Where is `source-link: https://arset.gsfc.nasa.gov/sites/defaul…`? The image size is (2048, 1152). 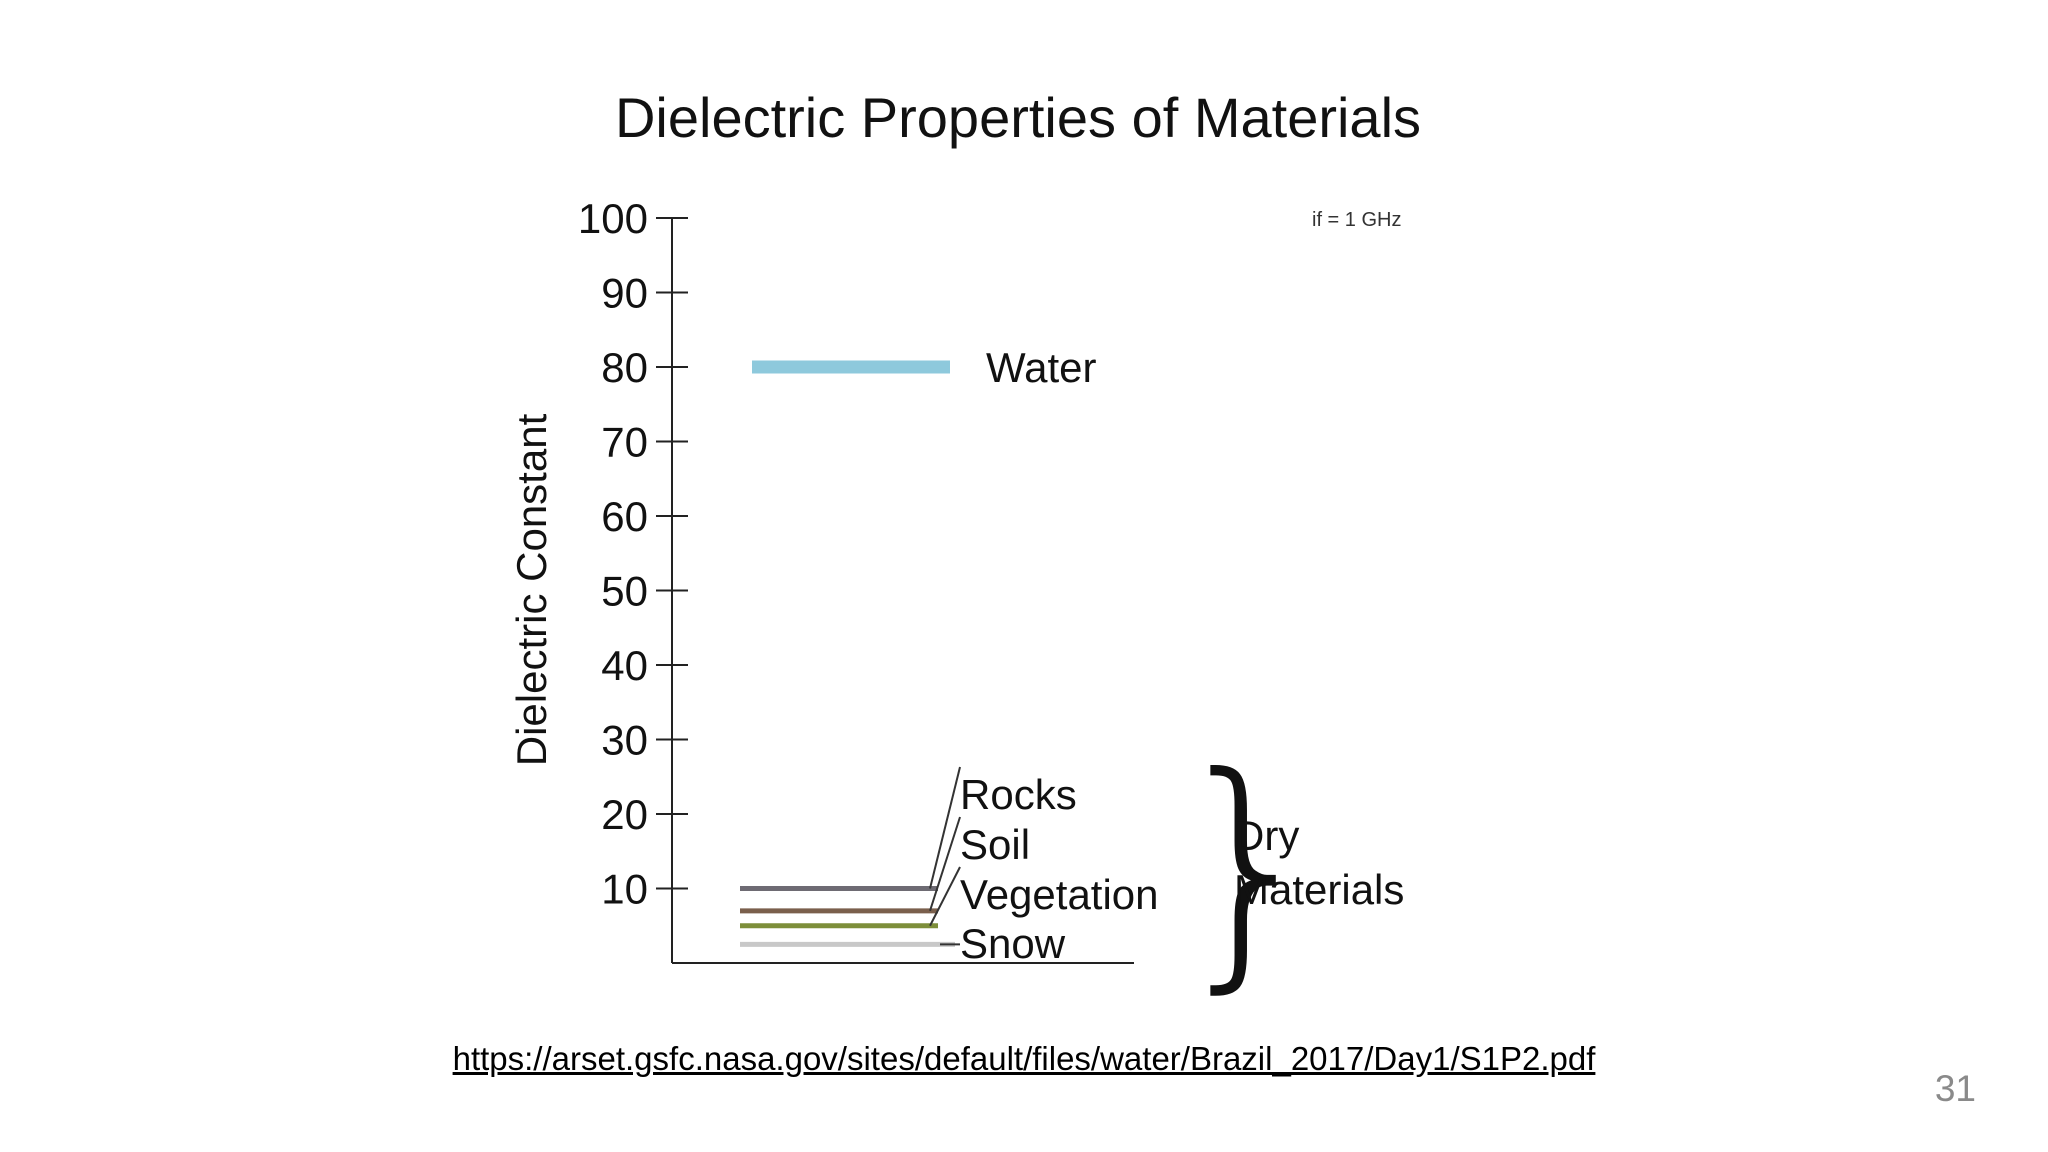
source-link: https://arset.gsfc.nasa.gov/sites/defaul… is located at coordinates (1024, 1058).